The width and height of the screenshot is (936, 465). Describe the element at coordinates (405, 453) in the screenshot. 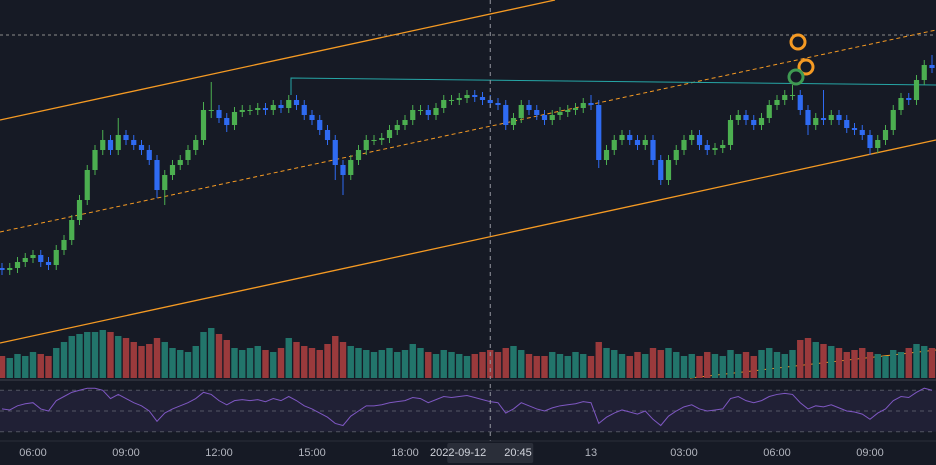

I see `x-tick-label: 18:00` at that location.